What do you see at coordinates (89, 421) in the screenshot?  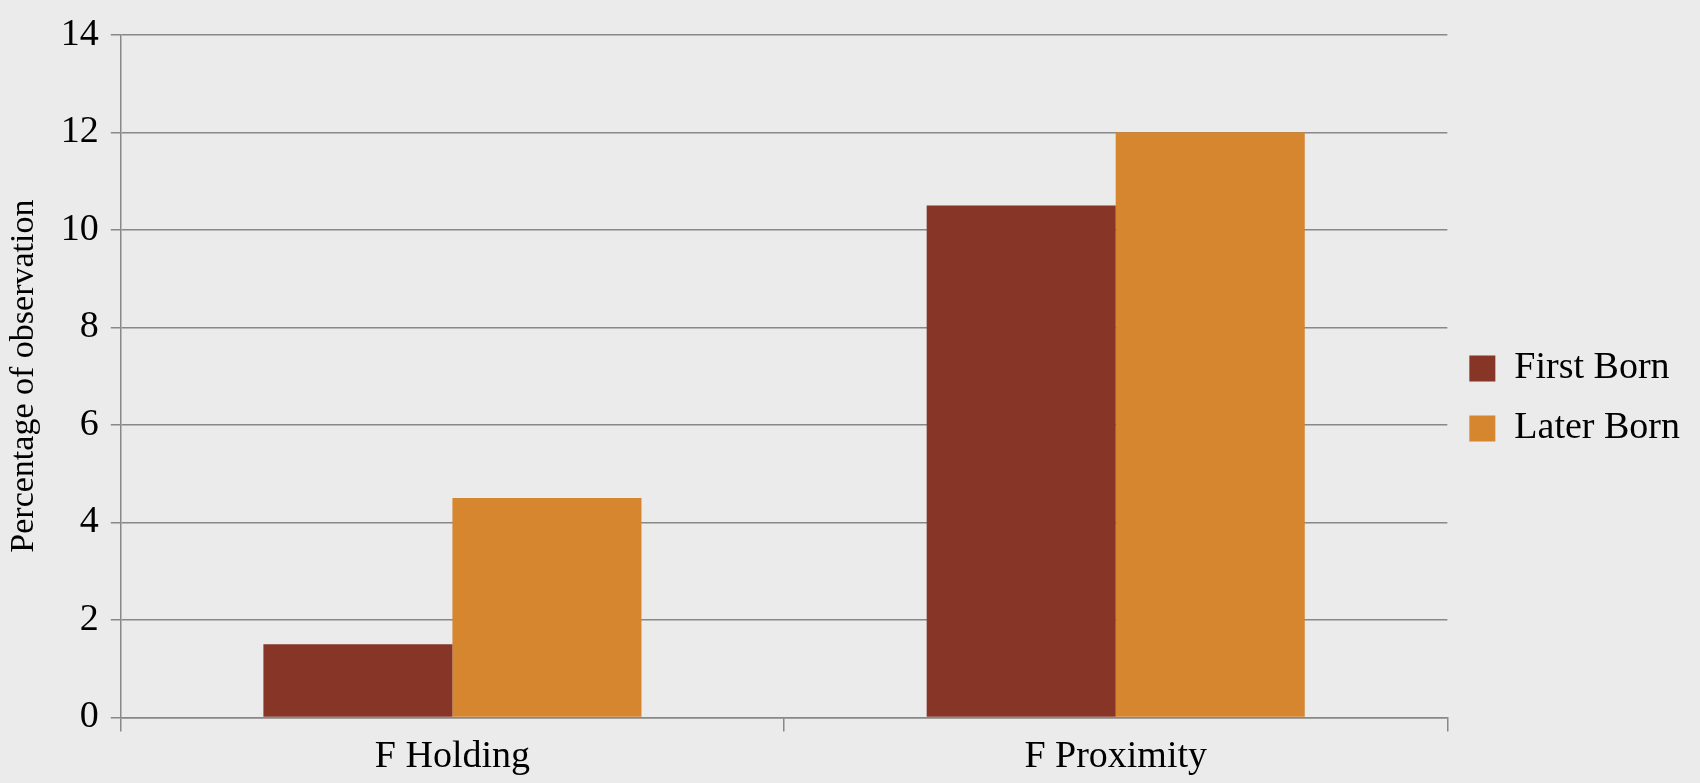 I see `y-tick-label: 6` at bounding box center [89, 421].